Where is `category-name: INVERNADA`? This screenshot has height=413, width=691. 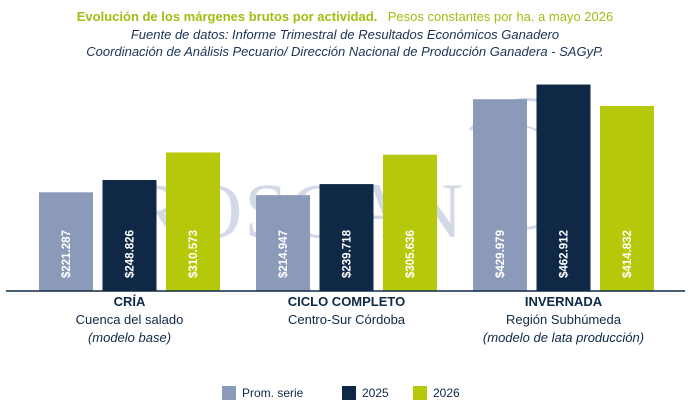 category-name: INVERNADA is located at coordinates (564, 301).